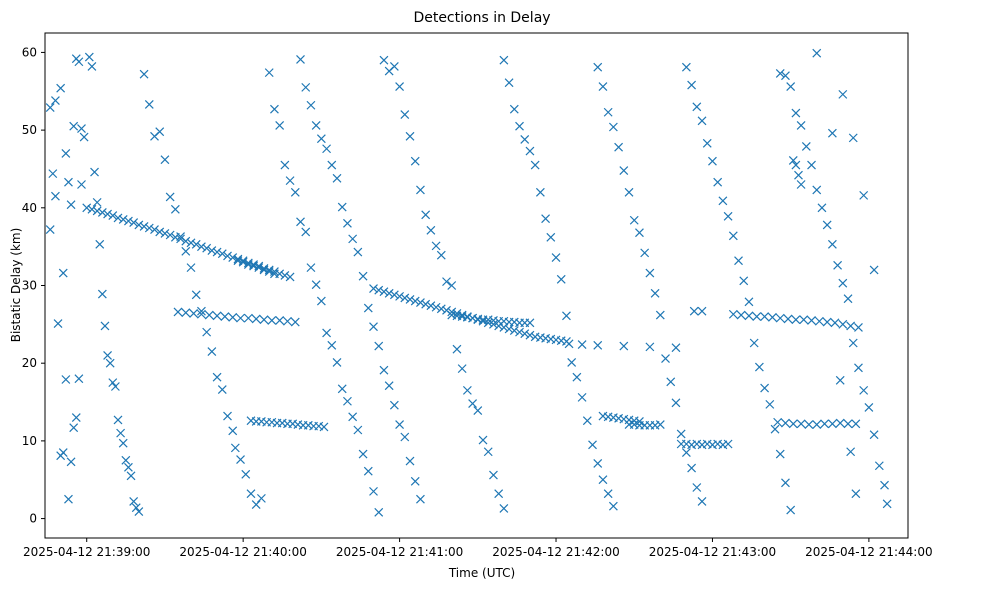 This screenshot has width=989, height=590. I want to click on x-tick-label: 2025-04-12 21:40:00, so click(242, 552).